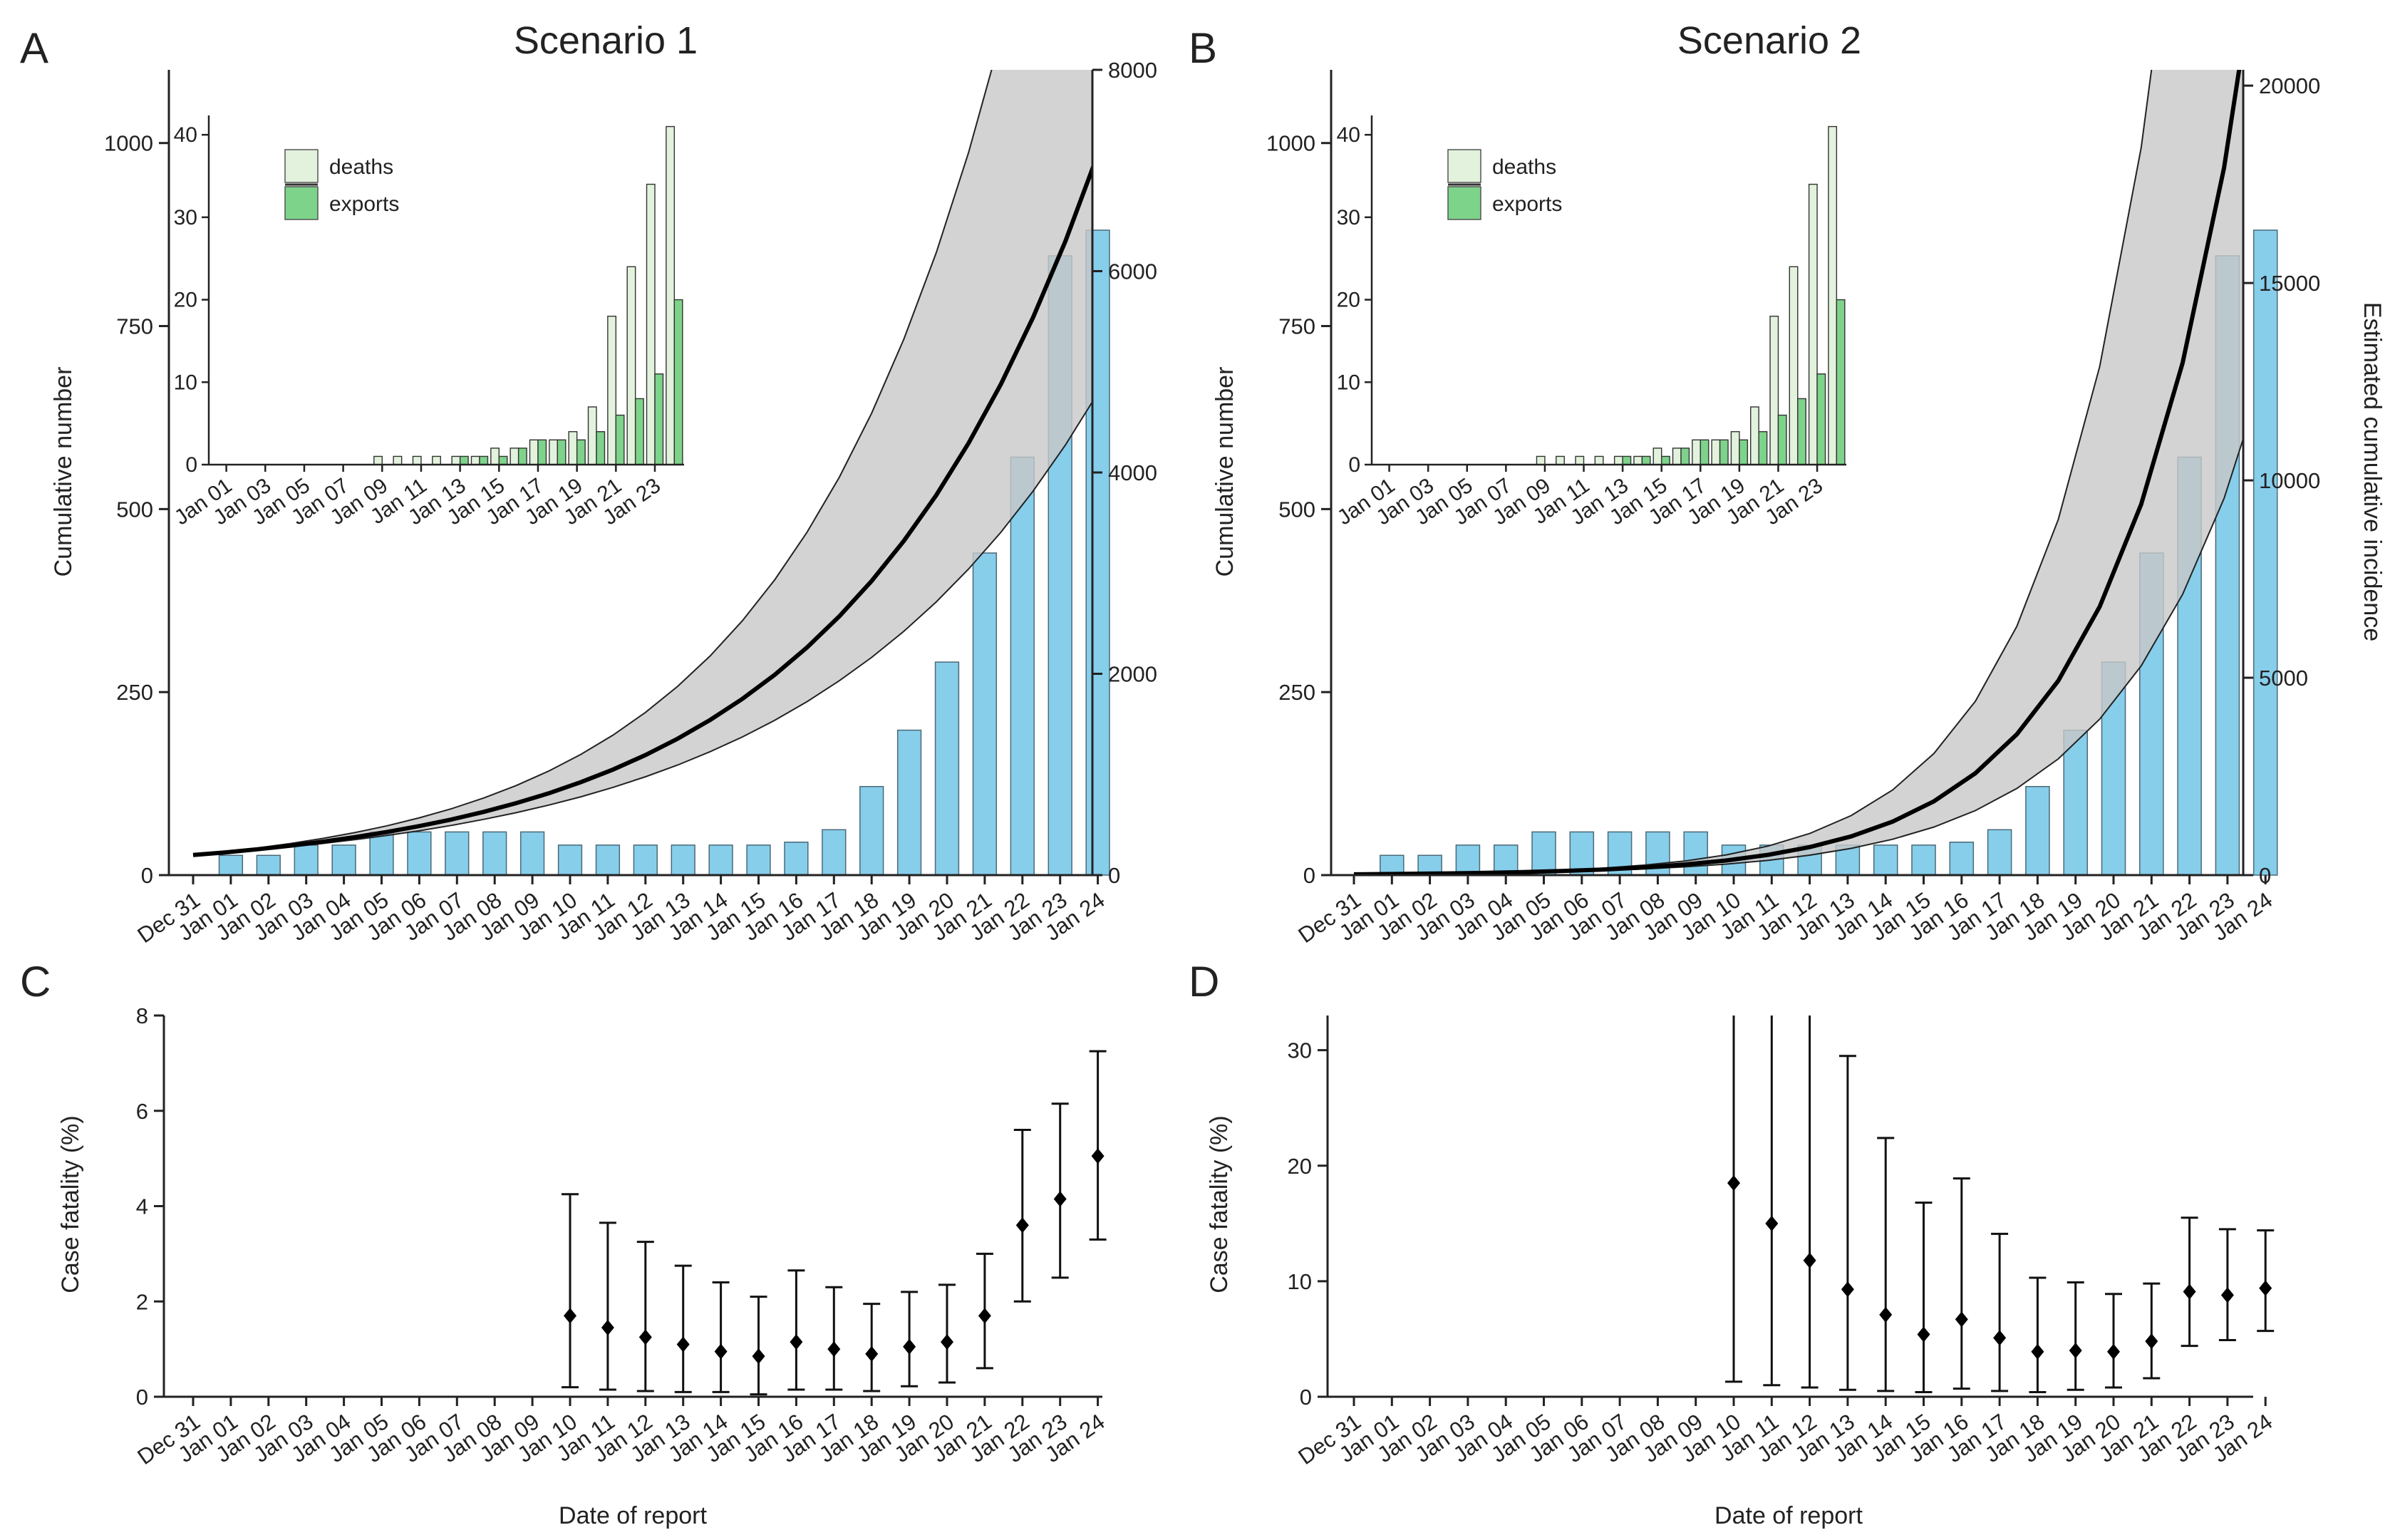 The height and width of the screenshot is (1540, 2400). Describe the element at coordinates (142, 1397) in the screenshot. I see `ytick-label-0: 0` at that location.